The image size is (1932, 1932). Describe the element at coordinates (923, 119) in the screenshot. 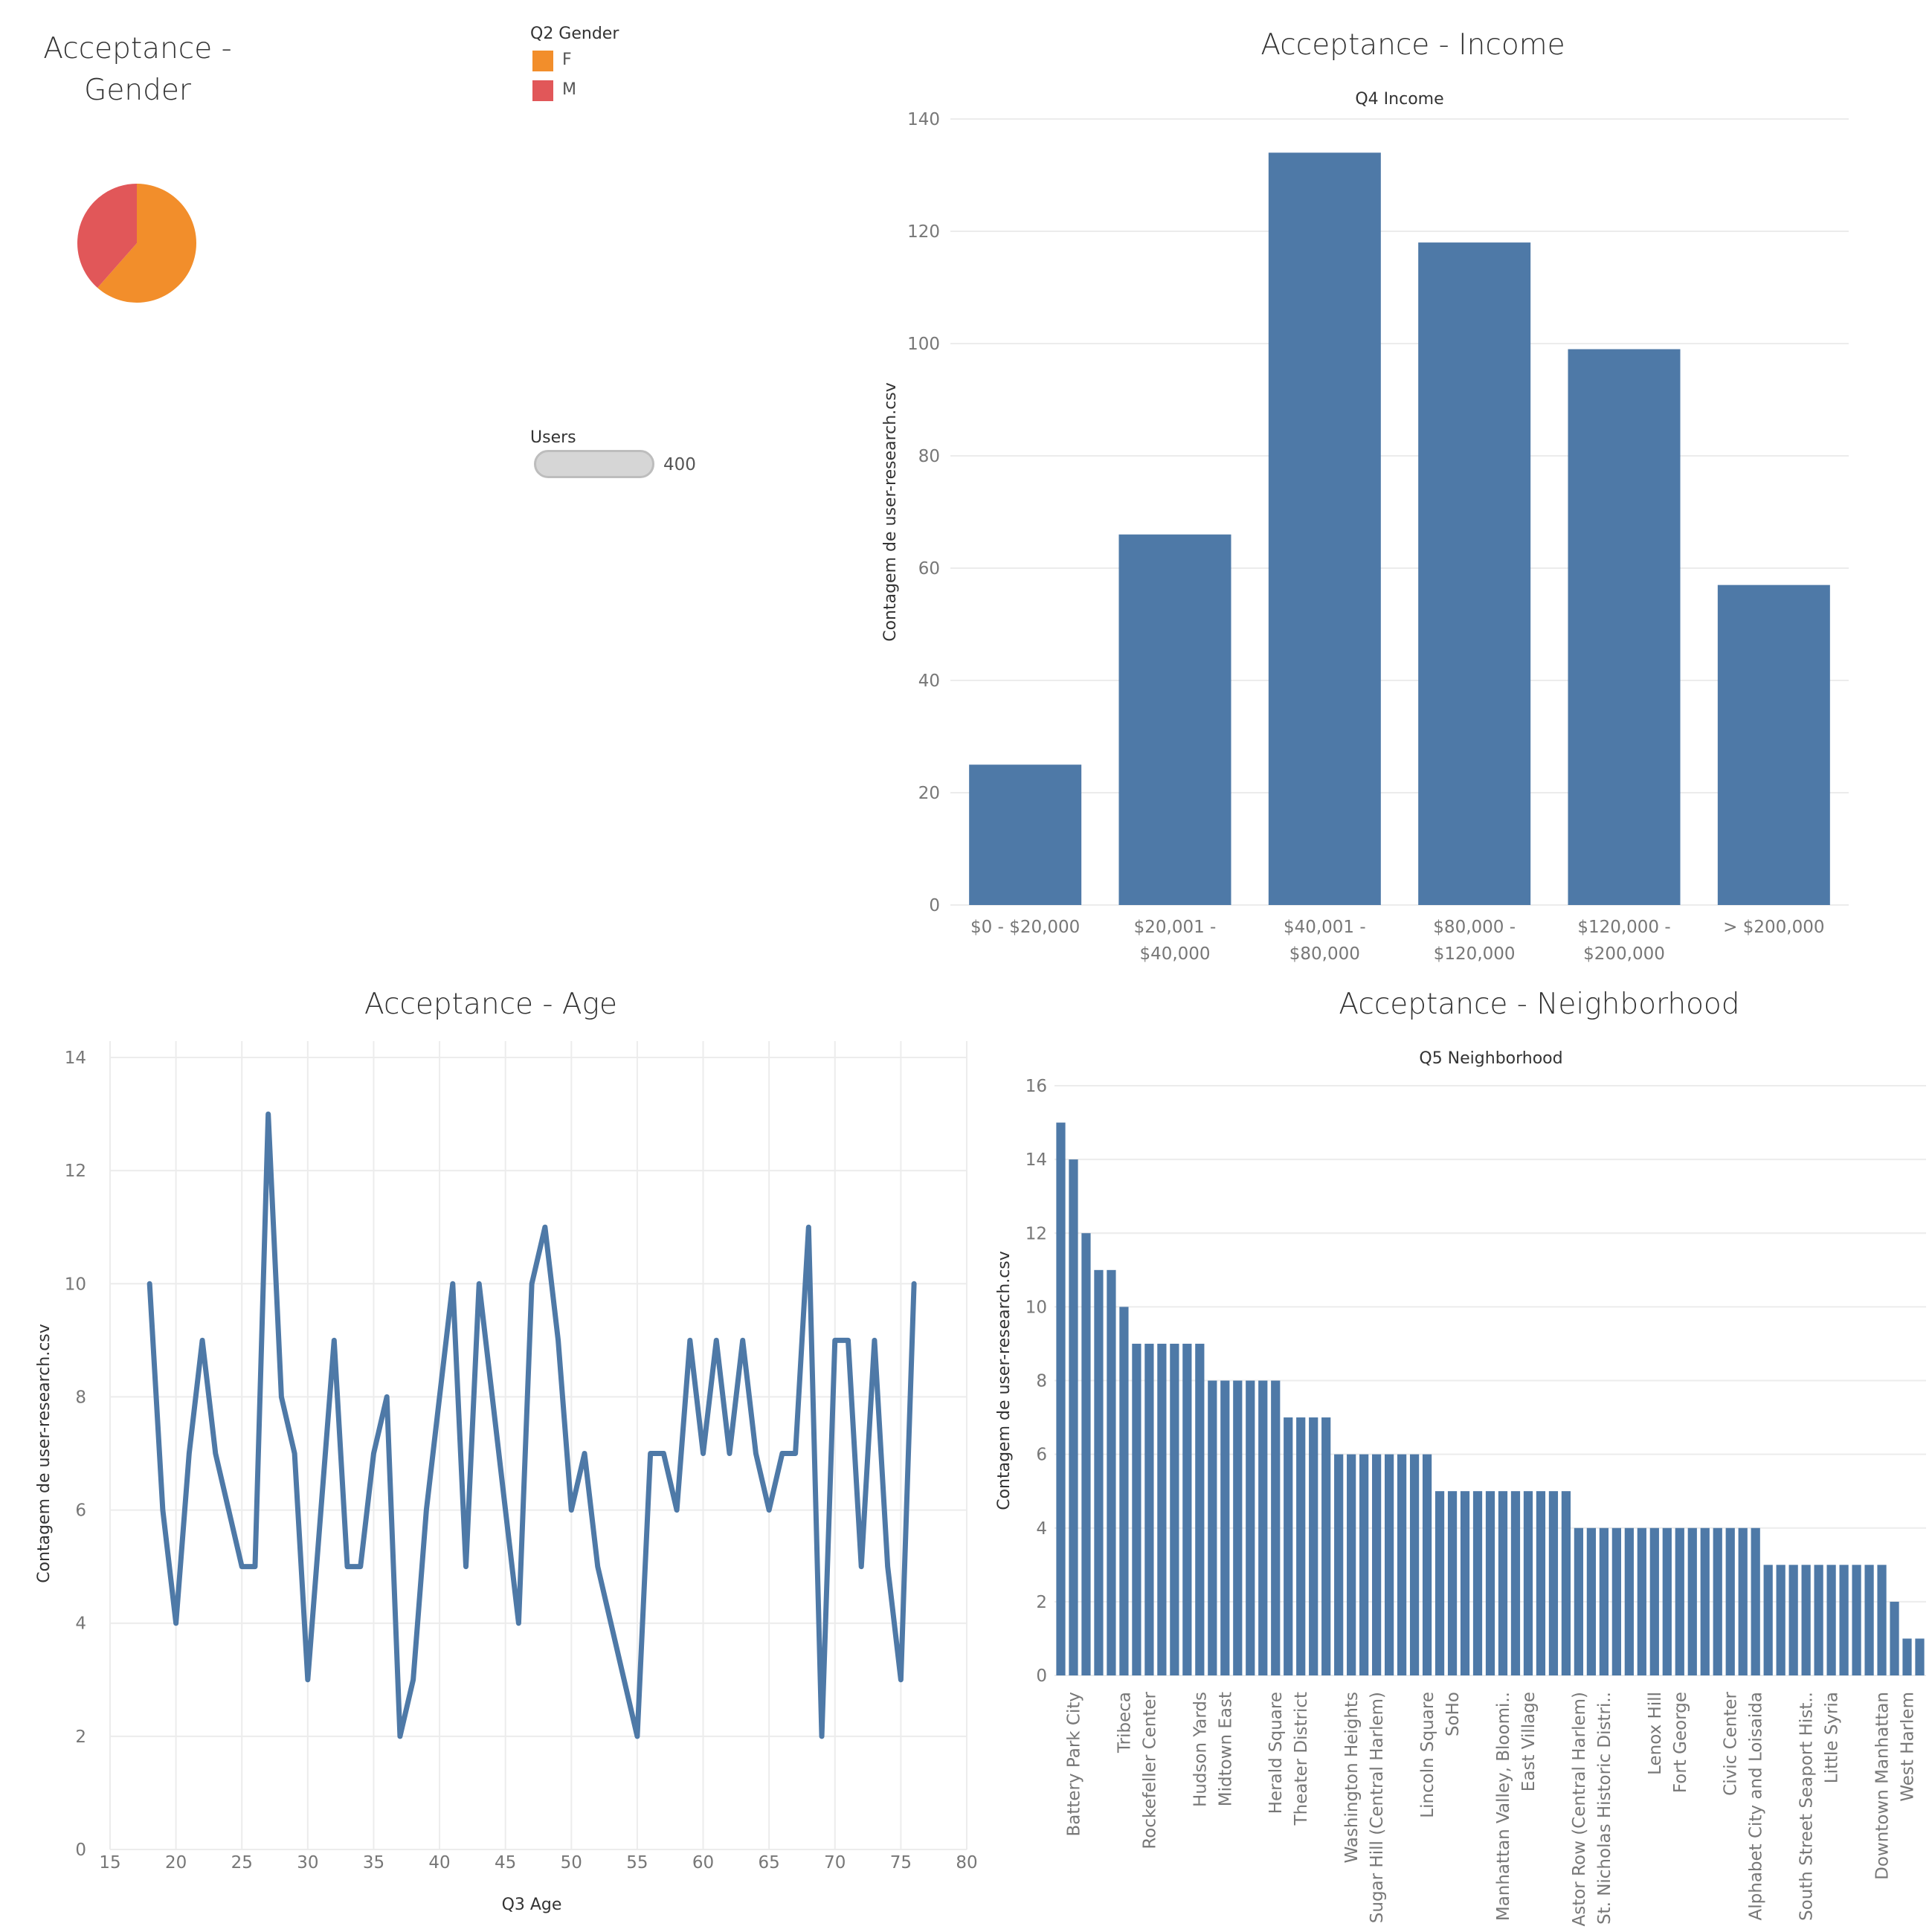

I see `income-y-tick: 140` at that location.